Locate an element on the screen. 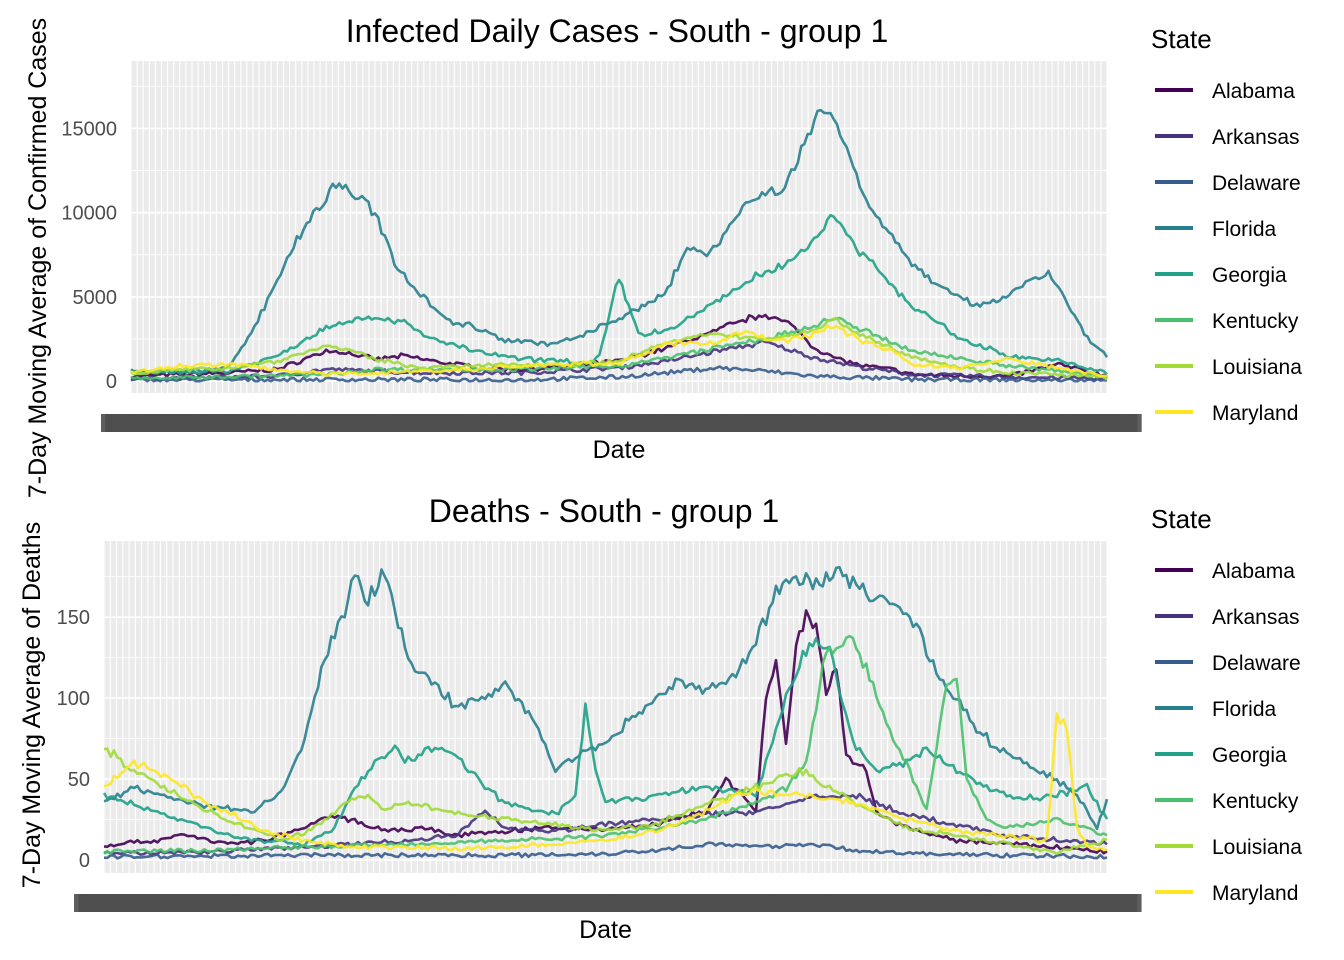 The image size is (1344, 960). series-line-georgia is located at coordinates (619, 294).